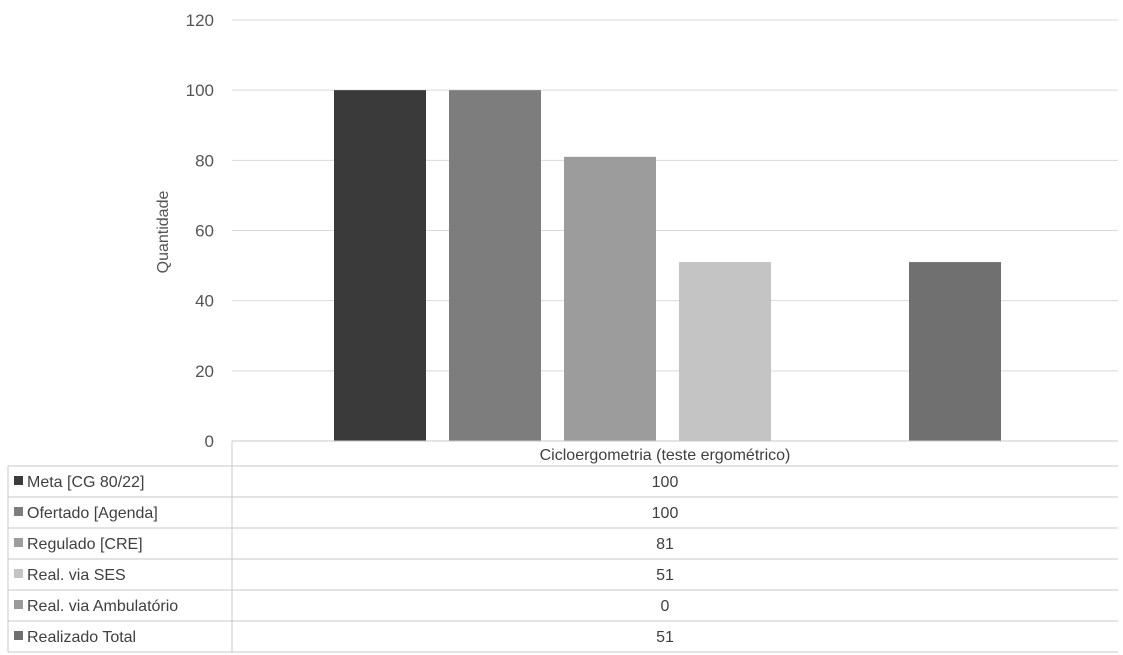 This screenshot has width=1123, height=655. What do you see at coordinates (85, 544) in the screenshot?
I see `series-name: Regulado [CRE]` at bounding box center [85, 544].